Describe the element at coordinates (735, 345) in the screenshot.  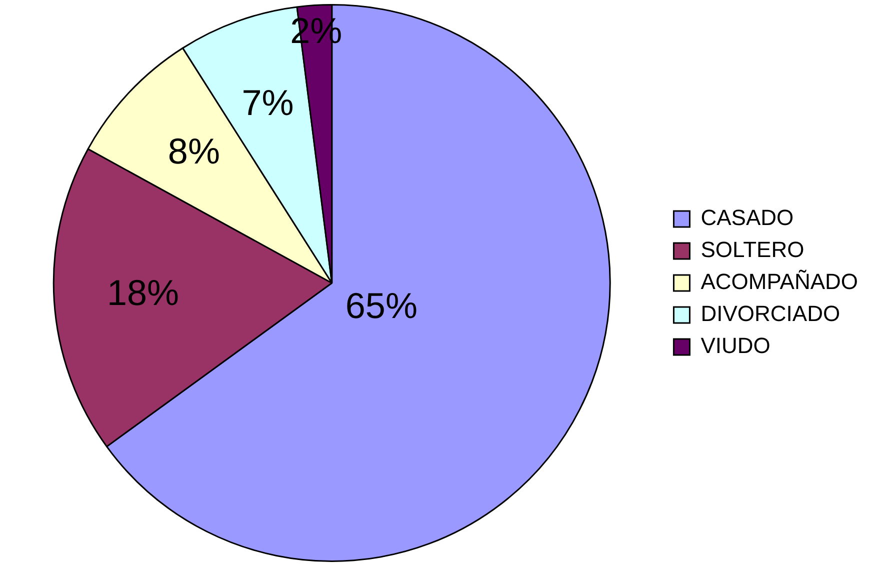
I see `legend-label: VIUDO` at that location.